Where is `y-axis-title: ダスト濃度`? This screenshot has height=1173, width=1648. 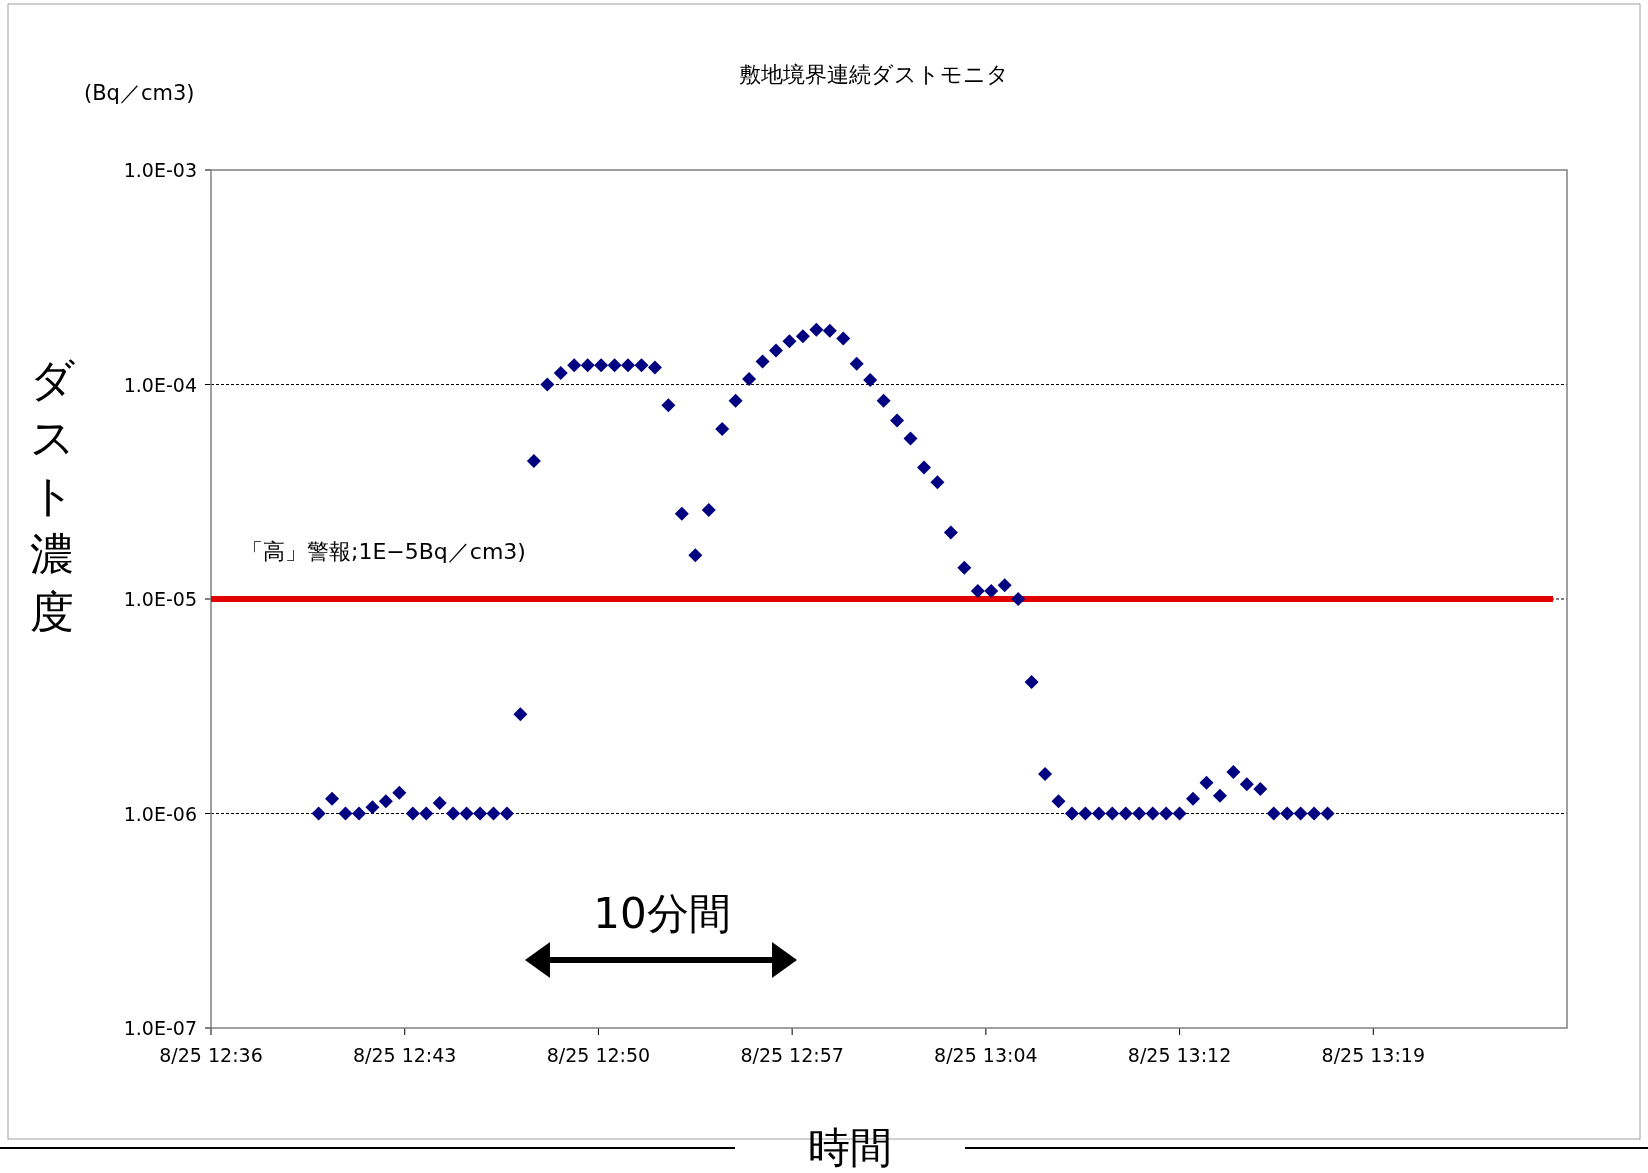 y-axis-title: ダスト濃度 is located at coordinates (52, 495).